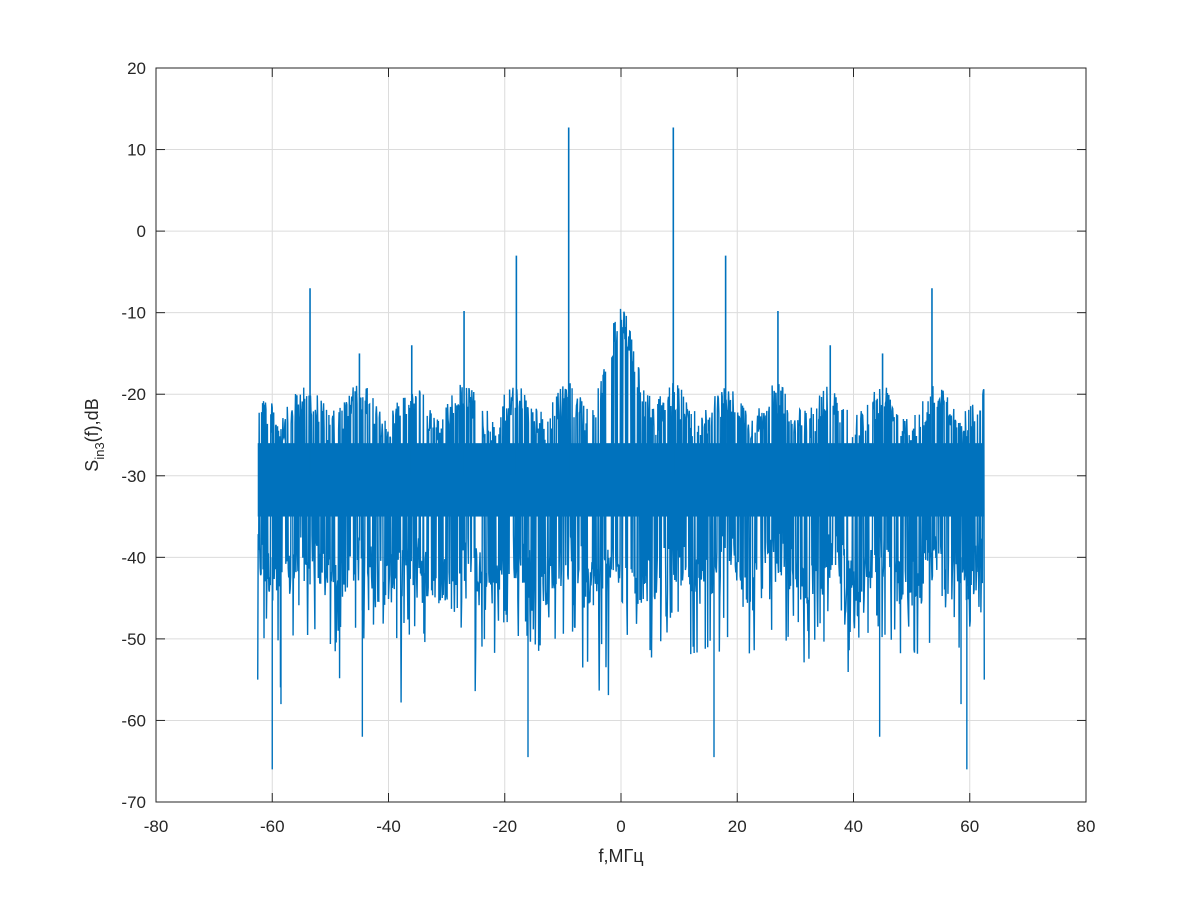  I want to click on y-axis-label: Sin3(f),dB, so click(94, 434).